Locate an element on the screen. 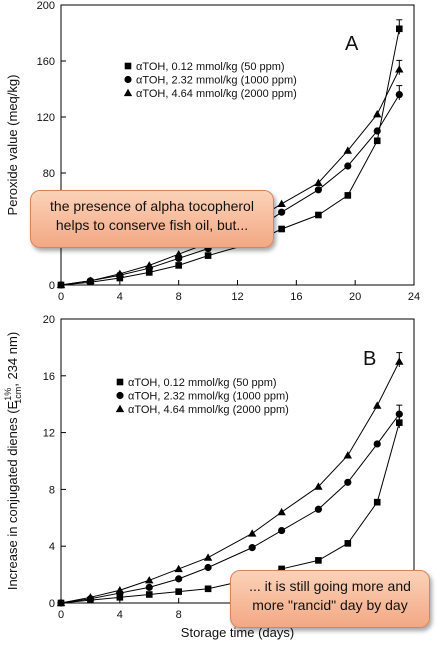 The width and height of the screenshot is (444, 645). panel-b-legend-label: αTOH, 2.32 mmol/kg (1000 ppm) is located at coordinates (208, 397).